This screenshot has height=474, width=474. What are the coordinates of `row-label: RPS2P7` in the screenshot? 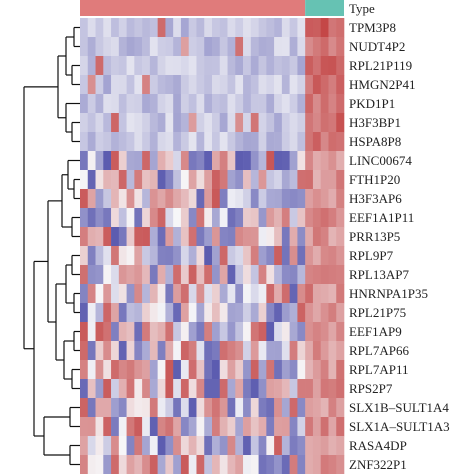 It's located at (371, 388).